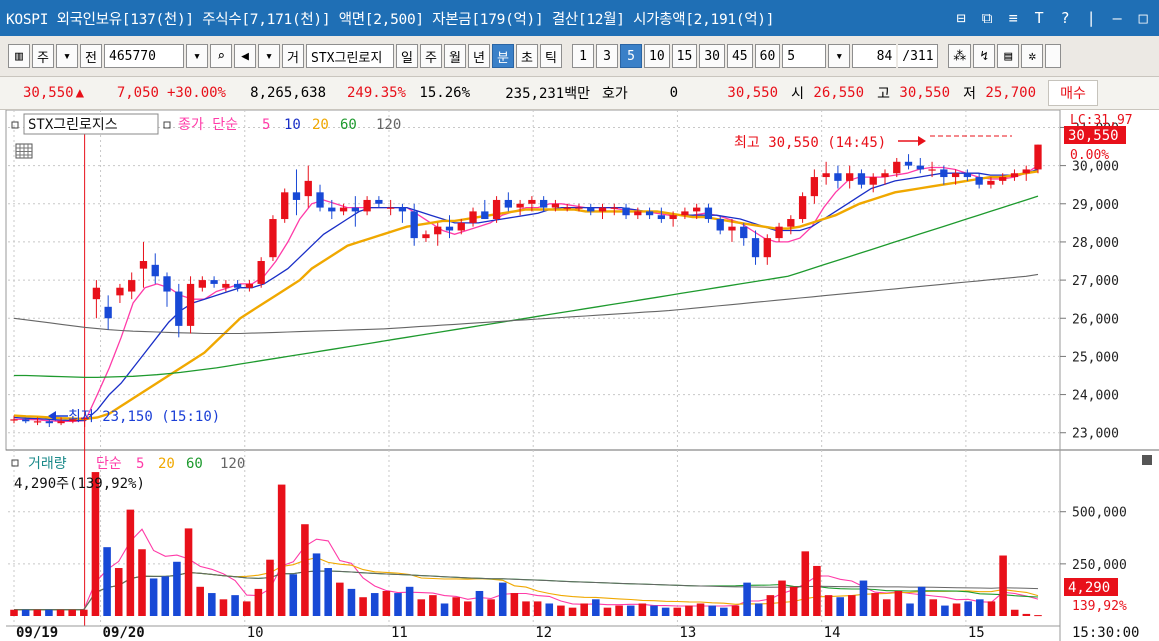 The height and width of the screenshot is (641, 1159). What do you see at coordinates (631, 56) in the screenshot?
I see `interval-5: 5` at bounding box center [631, 56].